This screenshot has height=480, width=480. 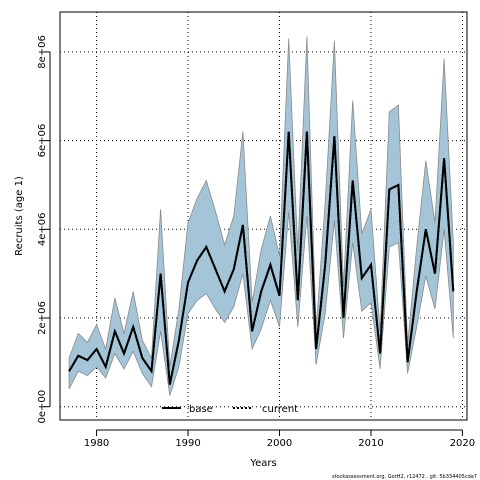 I want to click on x-tick-label-0: 1980, so click(x=96, y=443).